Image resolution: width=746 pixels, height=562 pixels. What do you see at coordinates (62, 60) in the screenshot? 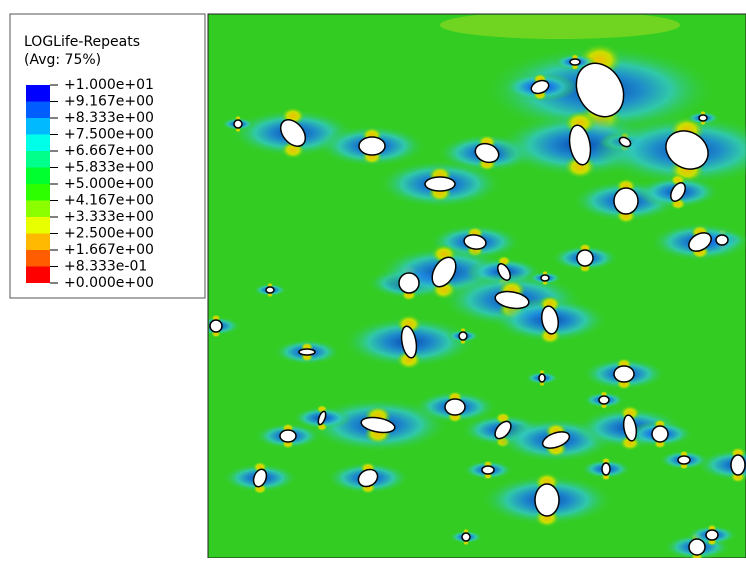
I see `legend-subtitle: (Avg: 75%)` at bounding box center [62, 60].